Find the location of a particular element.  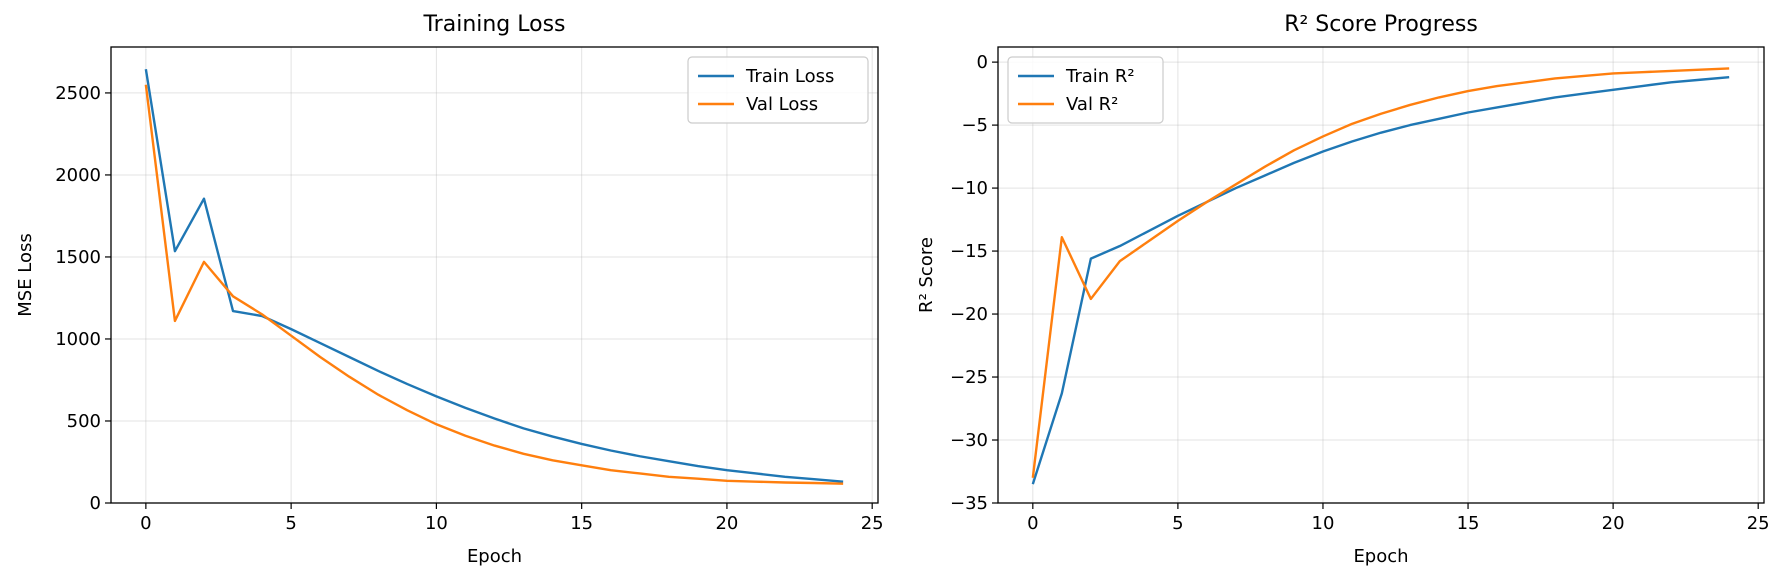

y-tick-label: −30 is located at coordinates (969, 440).